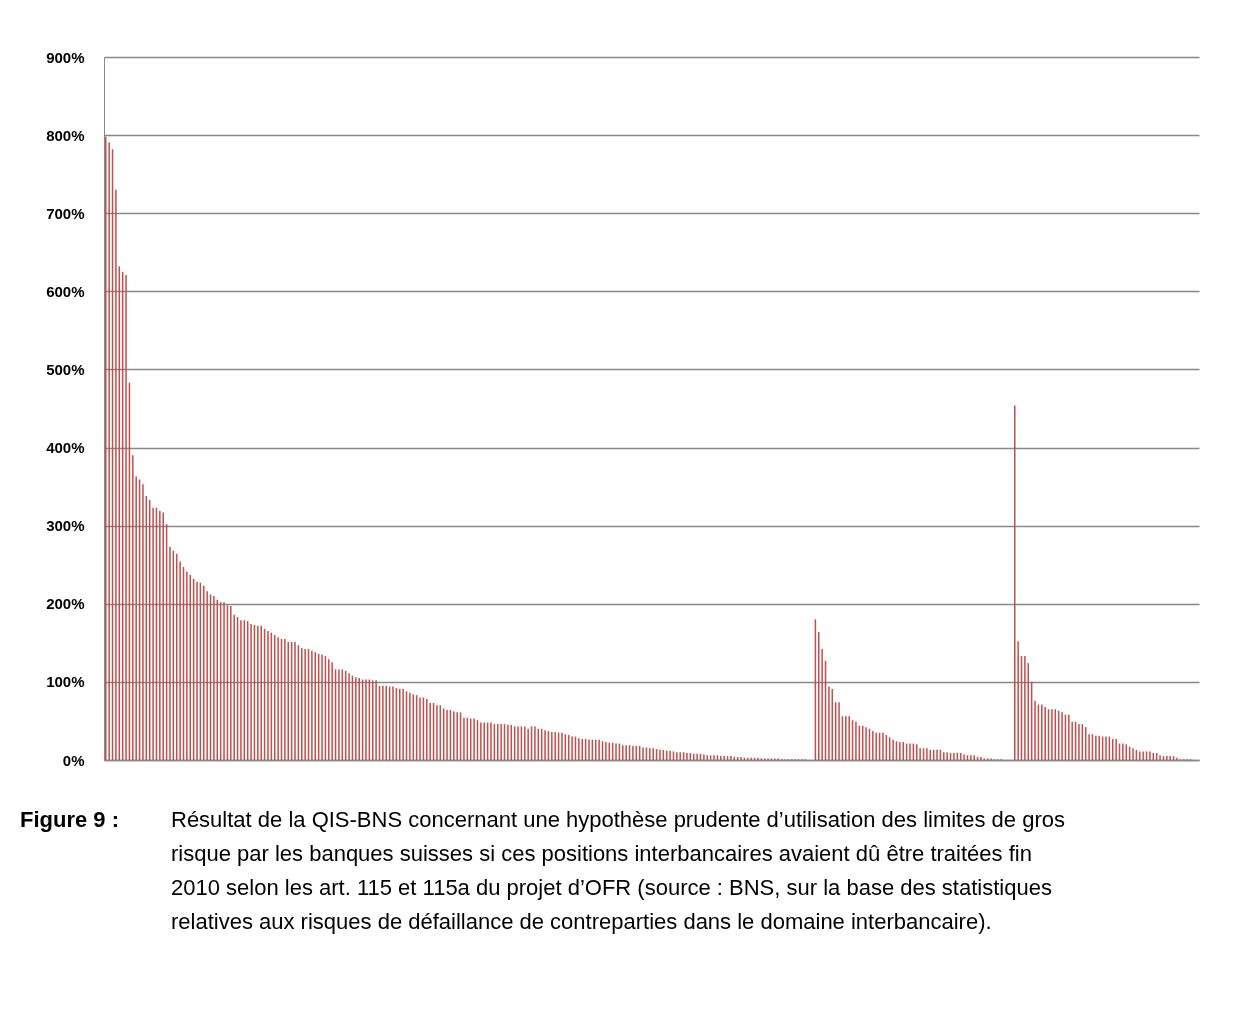 The width and height of the screenshot is (1237, 1016). Describe the element at coordinates (618, 870) in the screenshot. I see `text: Résultat de la QIS-BNS concernant une hypothèse prudente d’utilisation des limites de gros risque par les banques suisses si ces positions interbancaires avaient dû être traitées fin 2010 selon les art. 115 et 115a du projet d’OFR (source : BNS, sur la base des statistiques relatives aux risques de défaillance de contreparties dans le domaine interbancaire).` at that location.